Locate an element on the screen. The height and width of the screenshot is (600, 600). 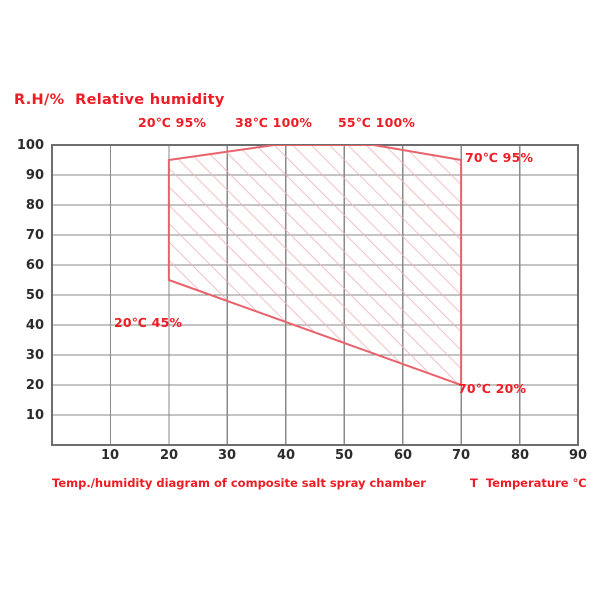
y-tick-80: 80 is located at coordinates (34, 205).